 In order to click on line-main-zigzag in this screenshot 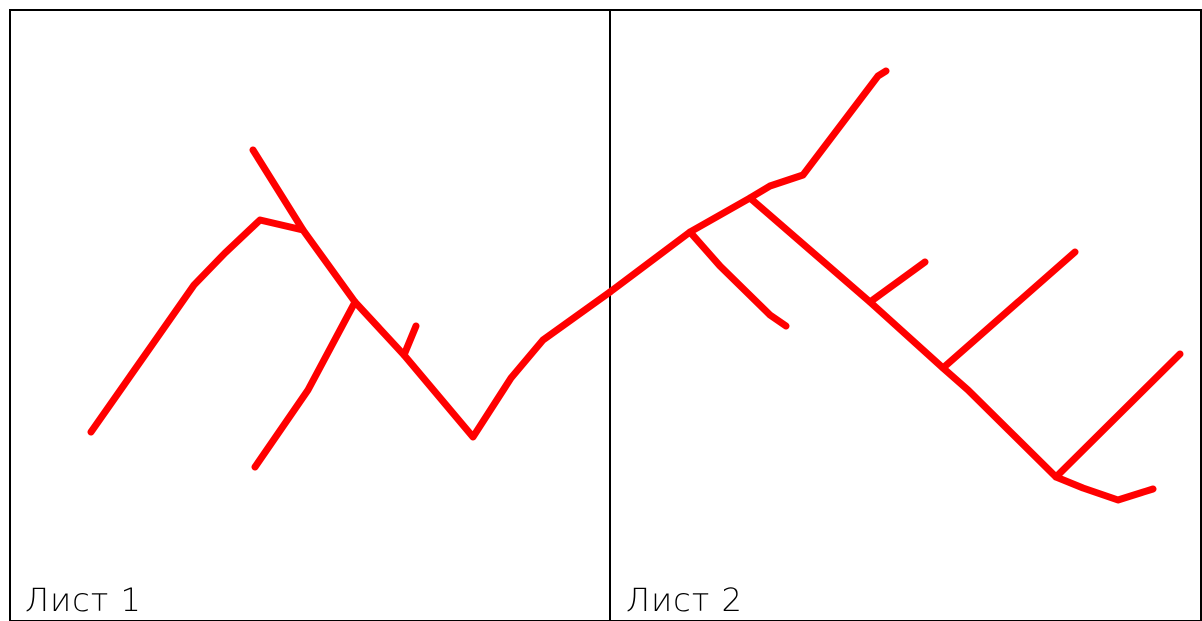, I will do `click(482, 364)`.